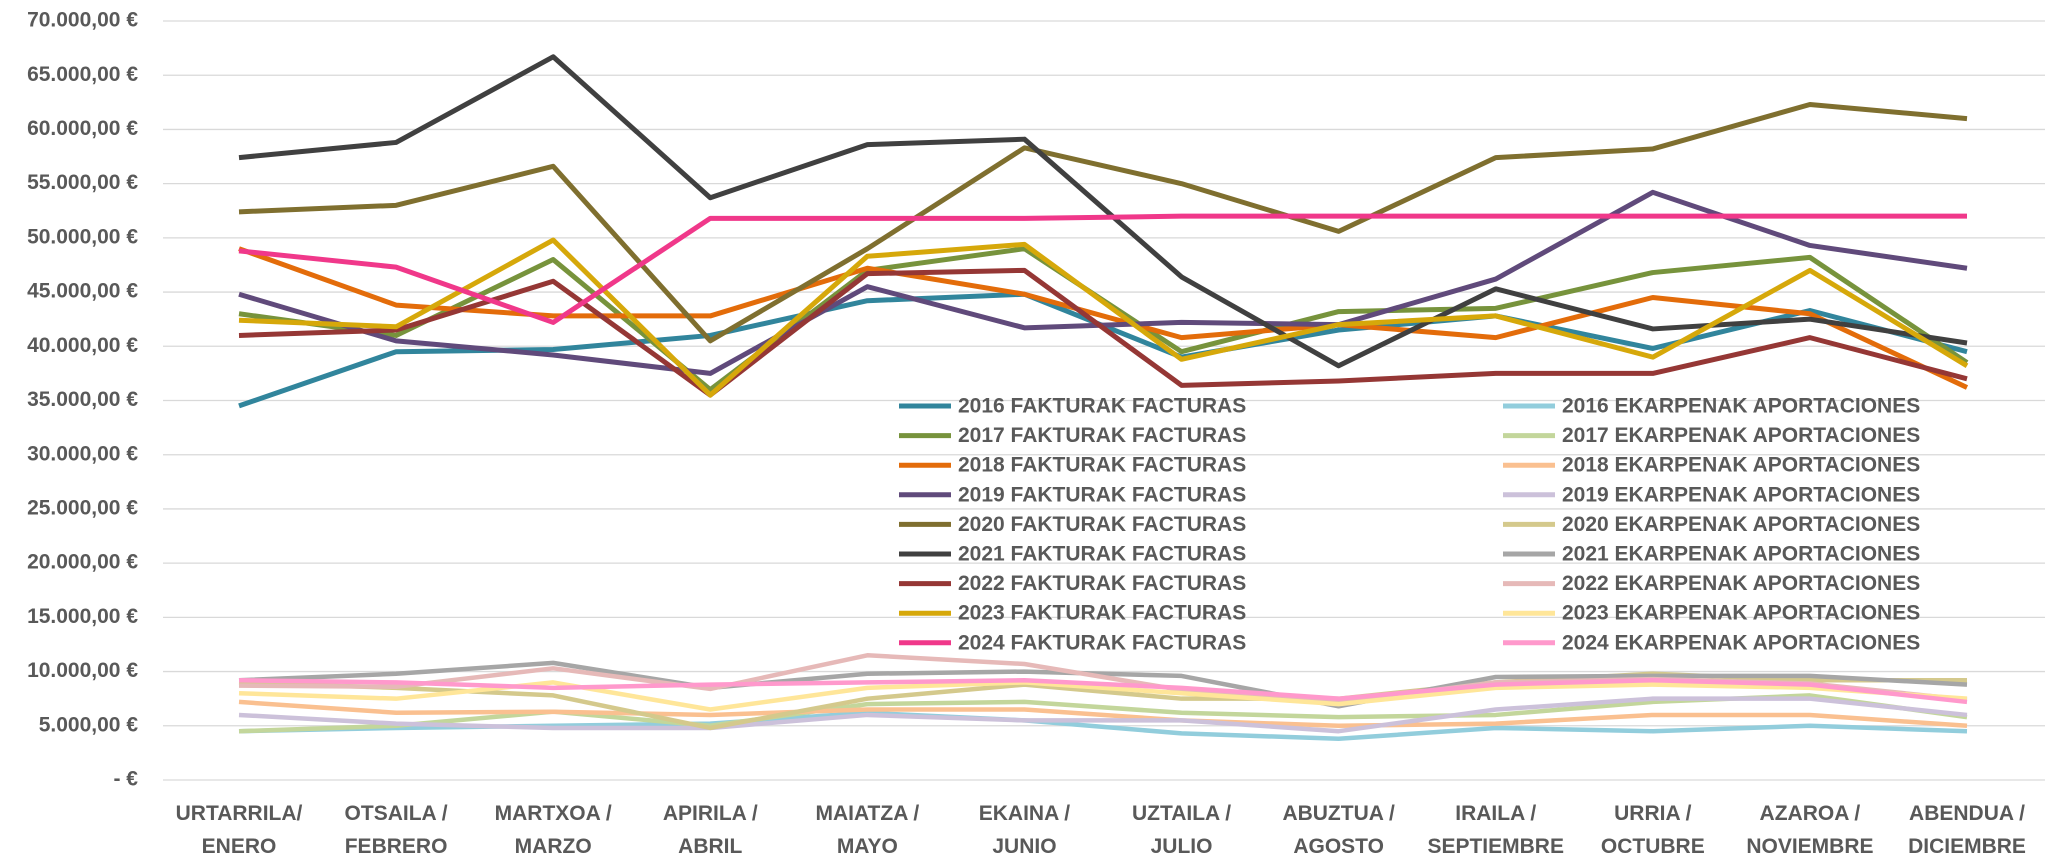 The image size is (2049, 863). What do you see at coordinates (1102, 494) in the screenshot?
I see `legend-label: 2019 FAKTURAK FACTURAS` at bounding box center [1102, 494].